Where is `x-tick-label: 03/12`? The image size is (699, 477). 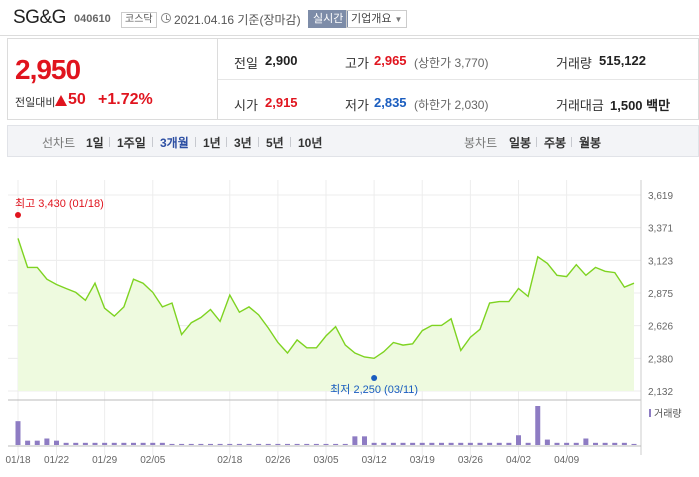 x-tick-label: 03/12 is located at coordinates (374, 460).